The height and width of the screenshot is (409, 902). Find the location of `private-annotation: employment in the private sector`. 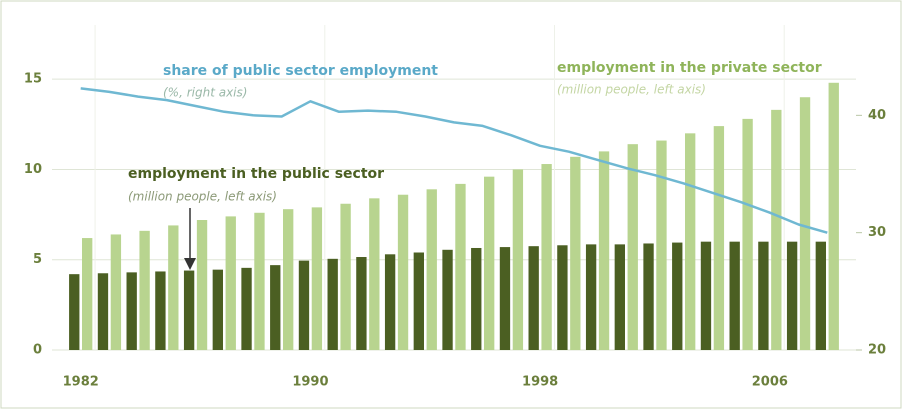

private-annotation: employment in the private sector is located at coordinates (689, 68).